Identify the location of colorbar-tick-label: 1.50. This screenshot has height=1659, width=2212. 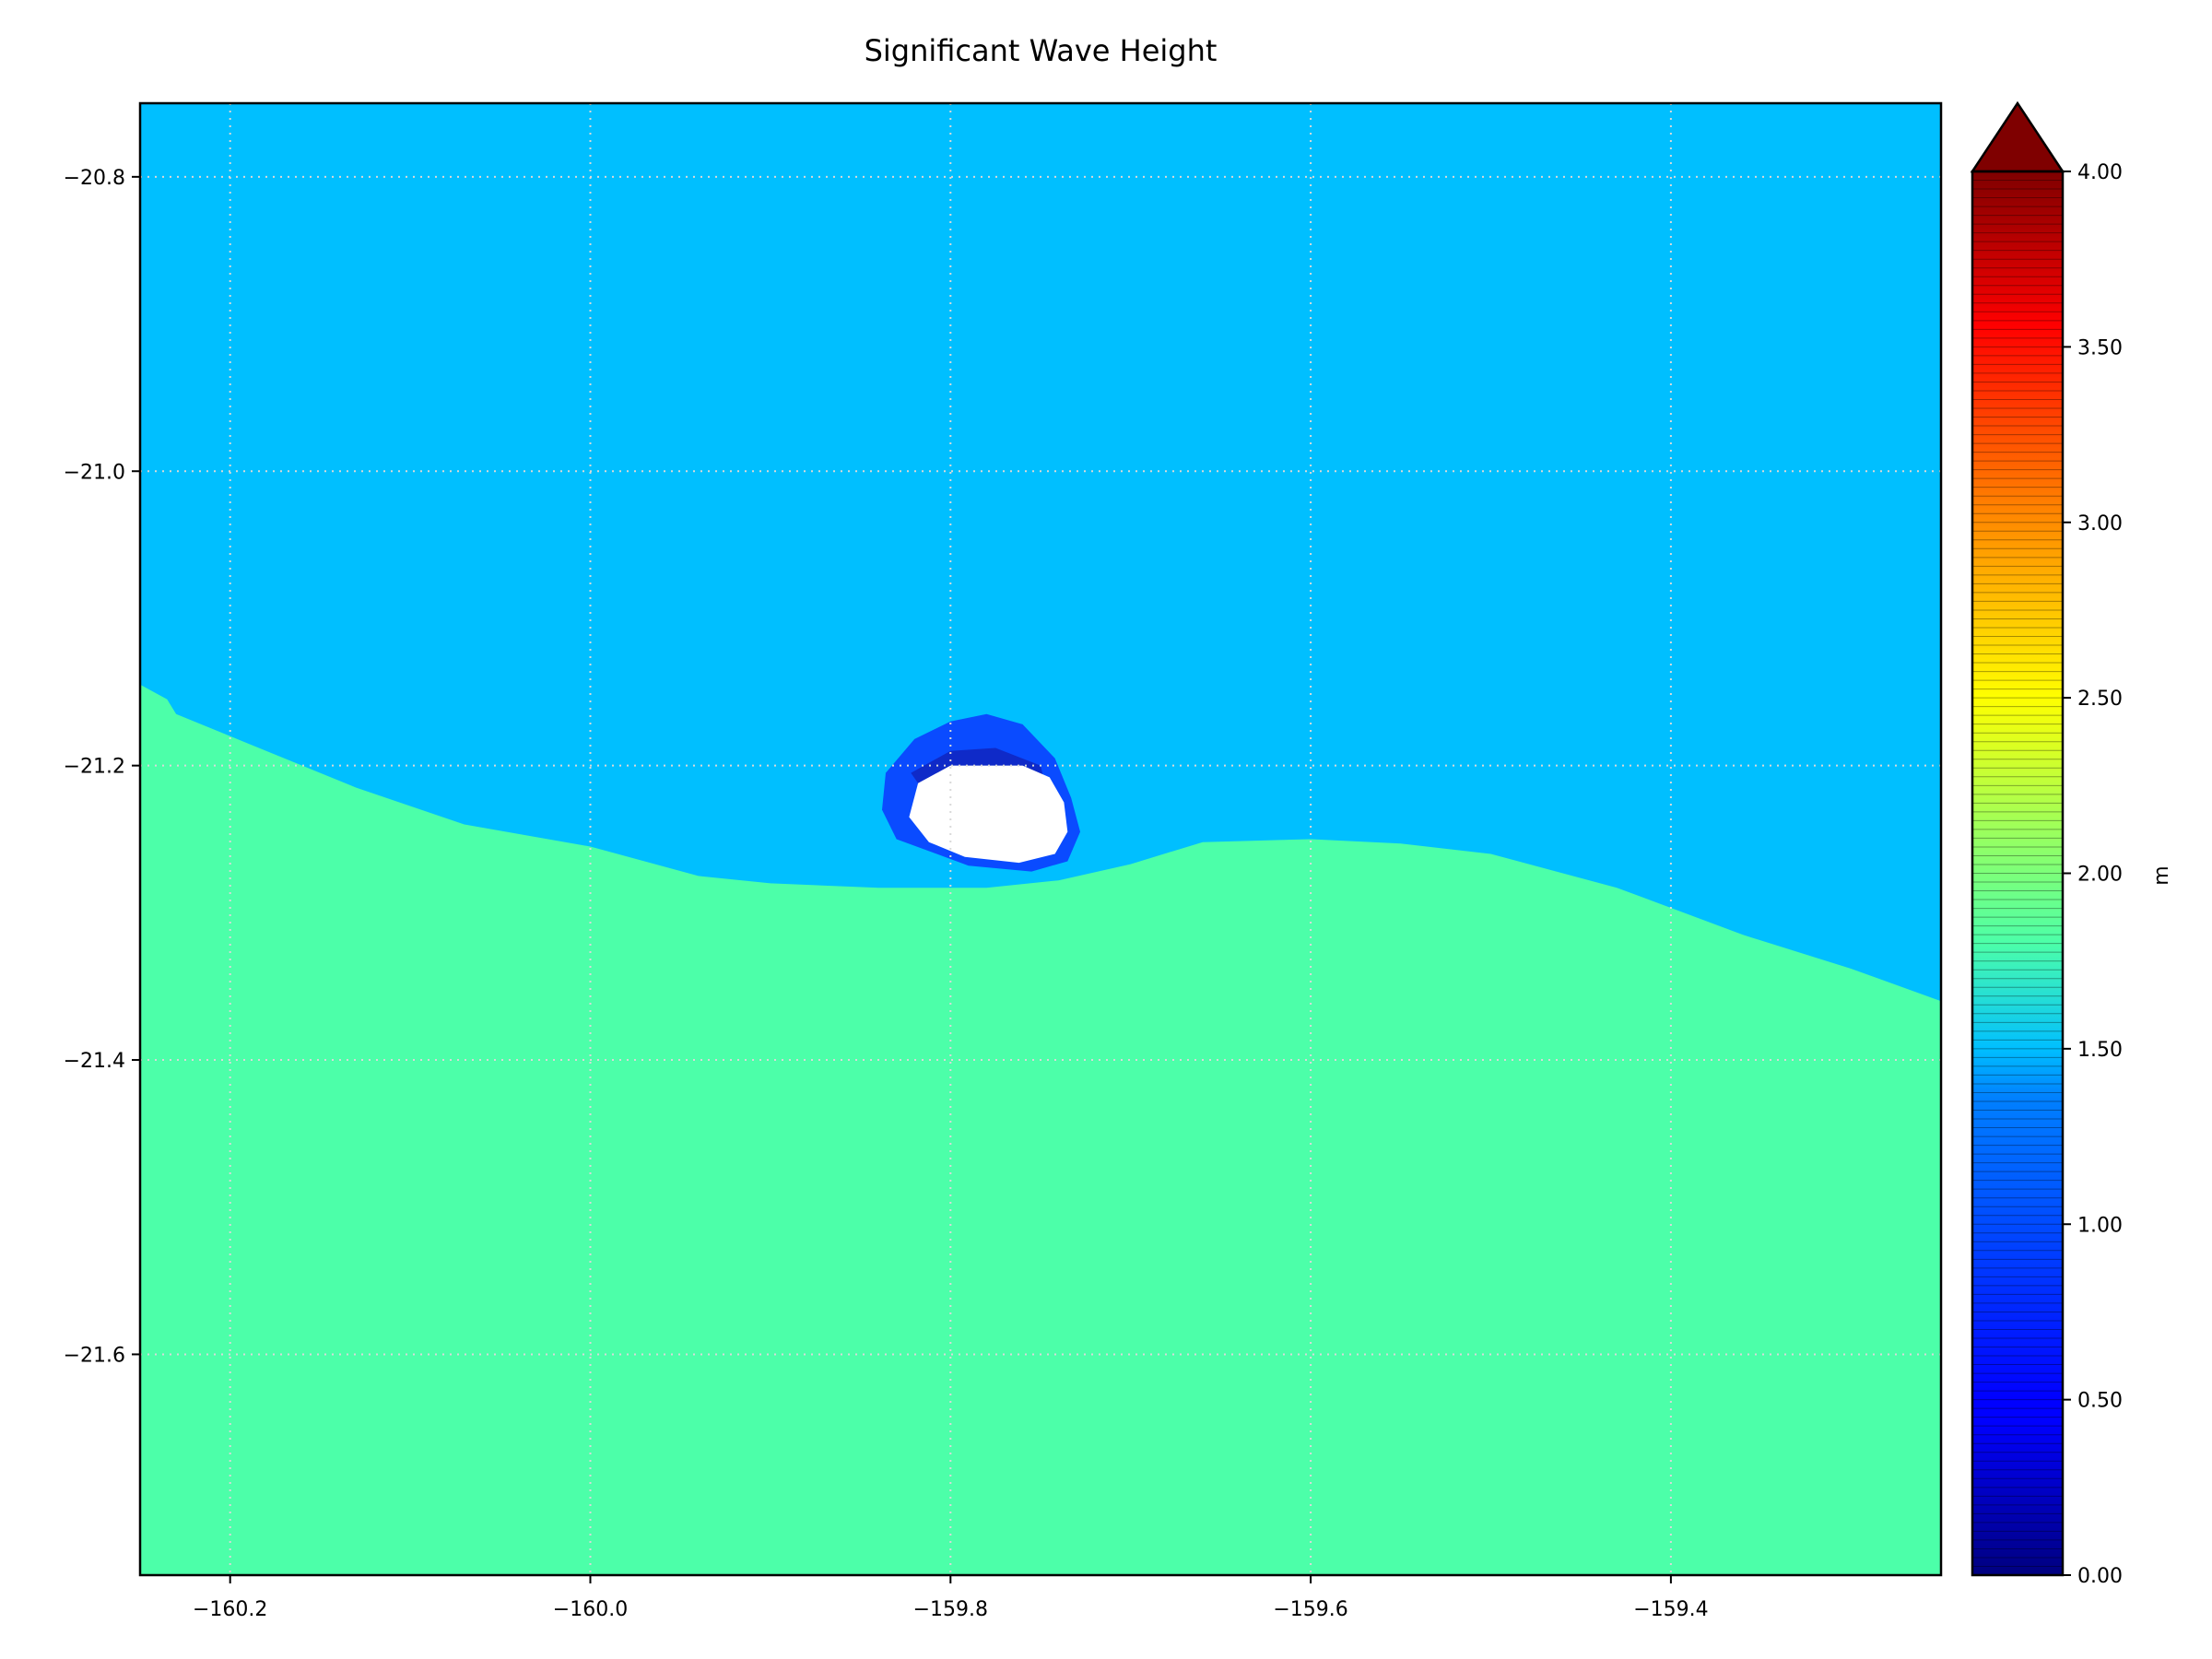
(2100, 1050).